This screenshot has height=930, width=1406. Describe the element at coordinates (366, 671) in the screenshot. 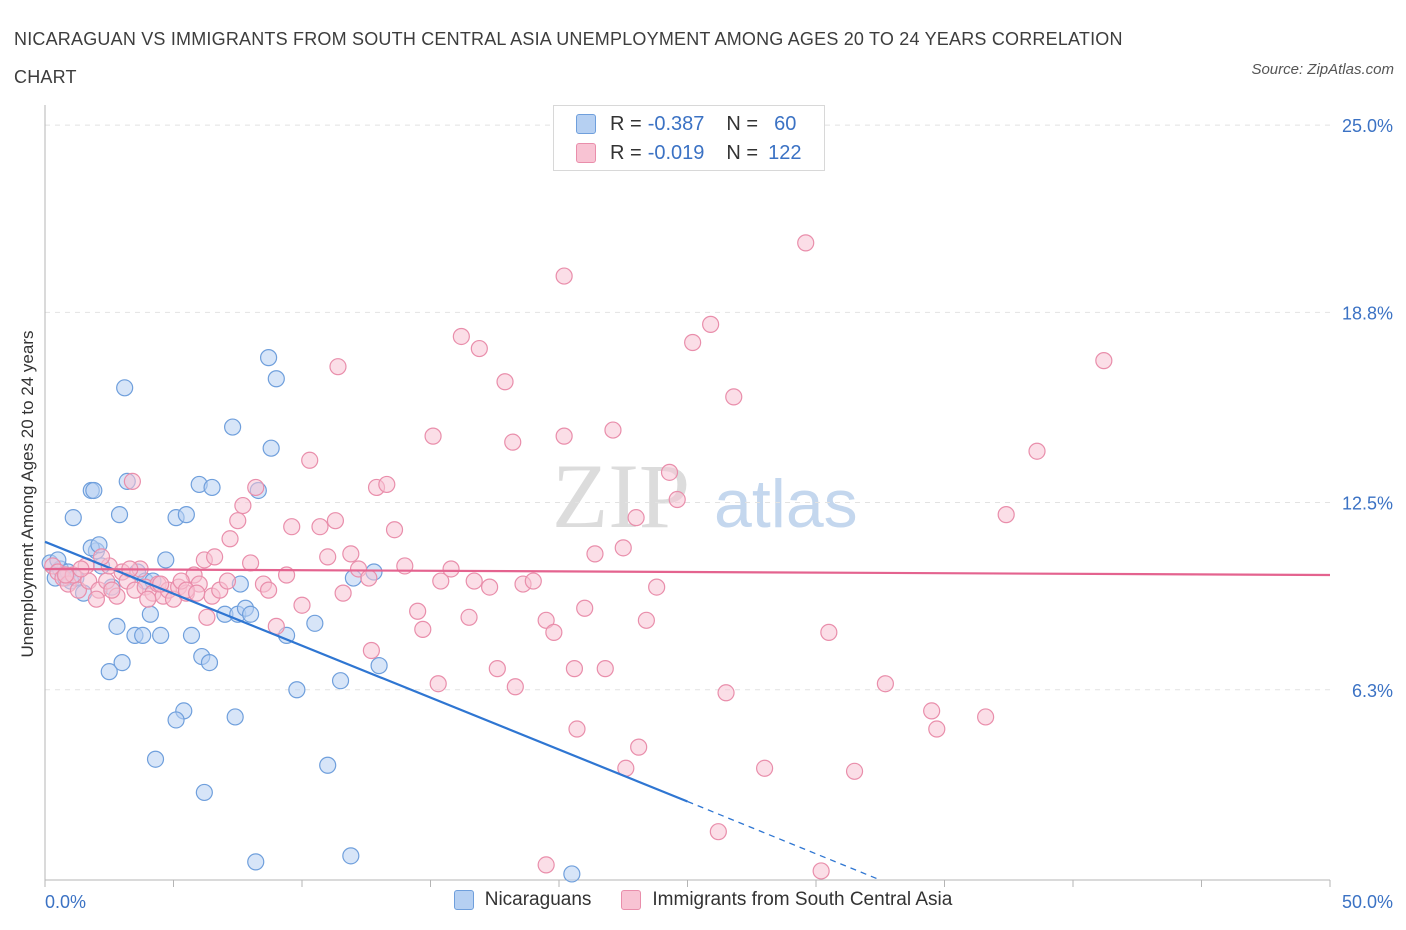

I see `trend-line-nicaraguans` at that location.